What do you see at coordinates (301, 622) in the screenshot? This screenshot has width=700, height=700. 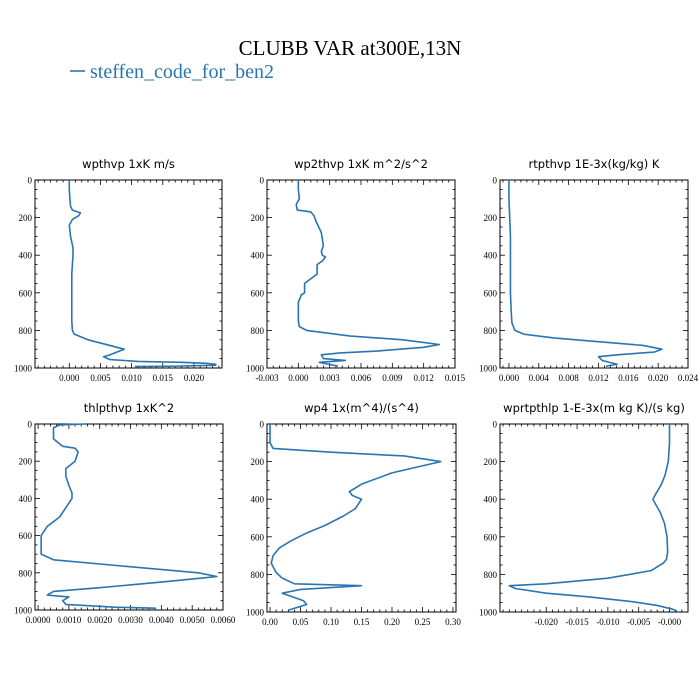 I see `x-tick-label: 0.05` at bounding box center [301, 622].